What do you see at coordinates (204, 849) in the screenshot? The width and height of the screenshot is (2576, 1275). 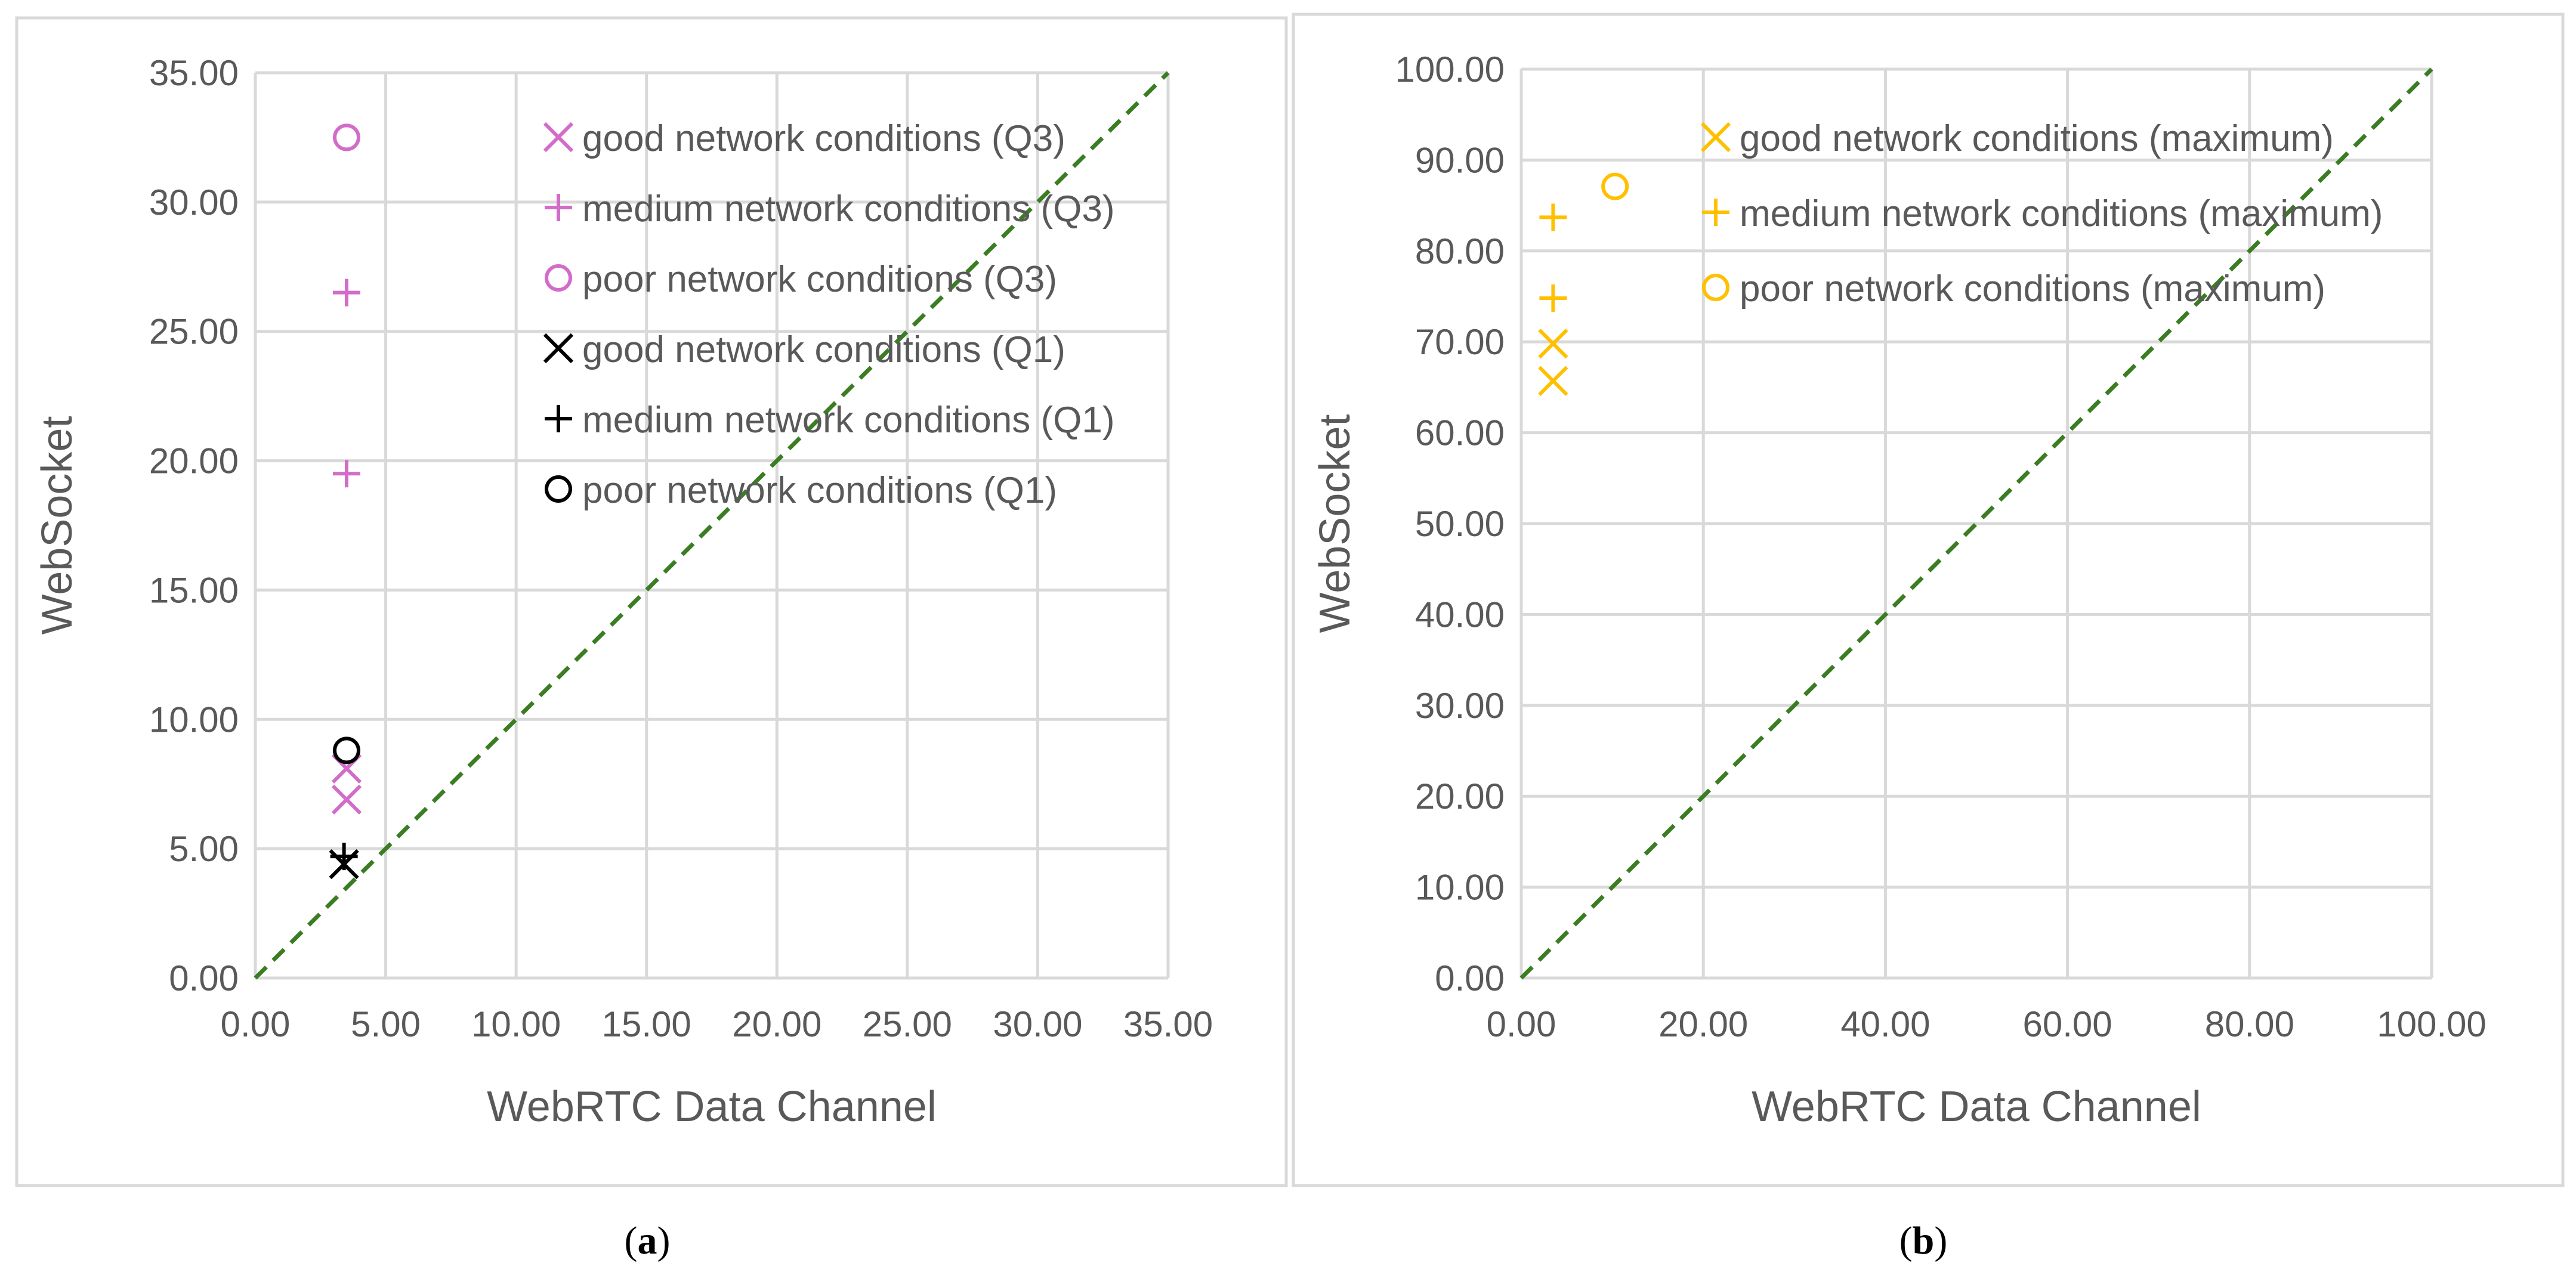 I see `panel-a-ytick-label: 5.00` at bounding box center [204, 849].